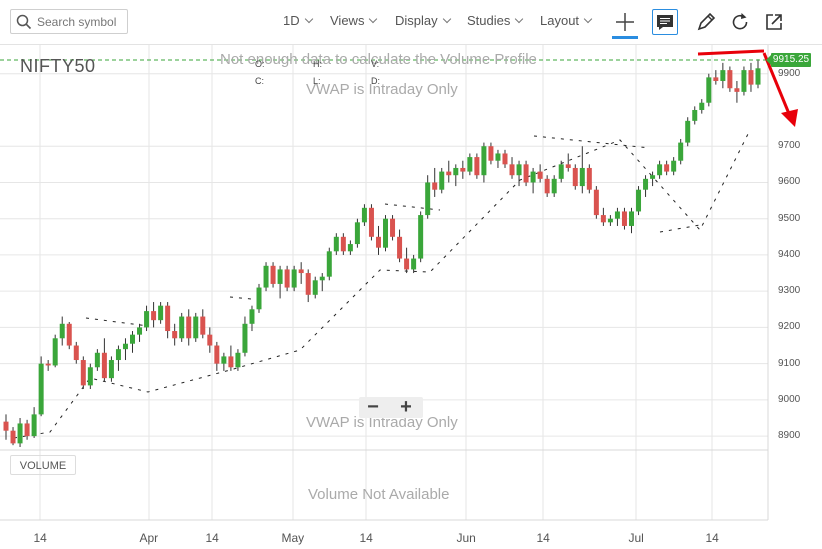 This screenshot has width=822, height=549. What do you see at coordinates (317, 81) in the screenshot?
I see `ohlc-low: L:` at bounding box center [317, 81].